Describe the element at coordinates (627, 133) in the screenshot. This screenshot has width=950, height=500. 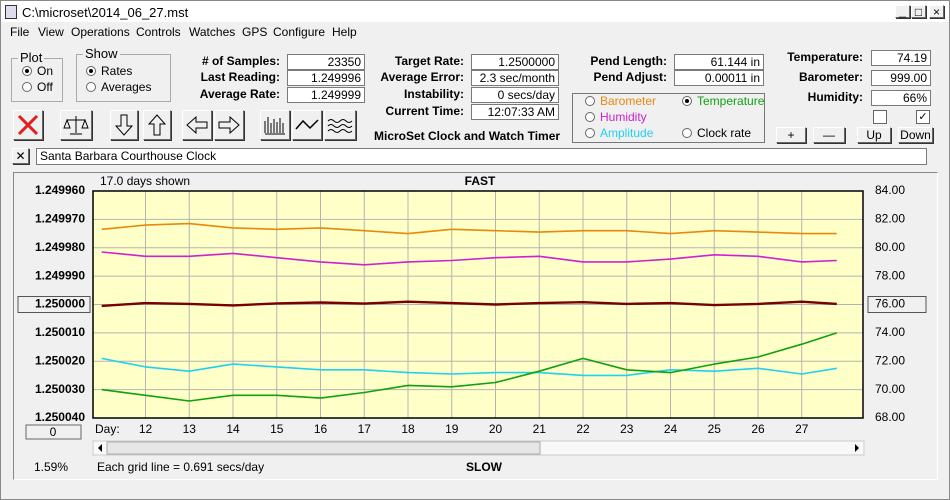
I see `legend-label: Amplitude` at that location.